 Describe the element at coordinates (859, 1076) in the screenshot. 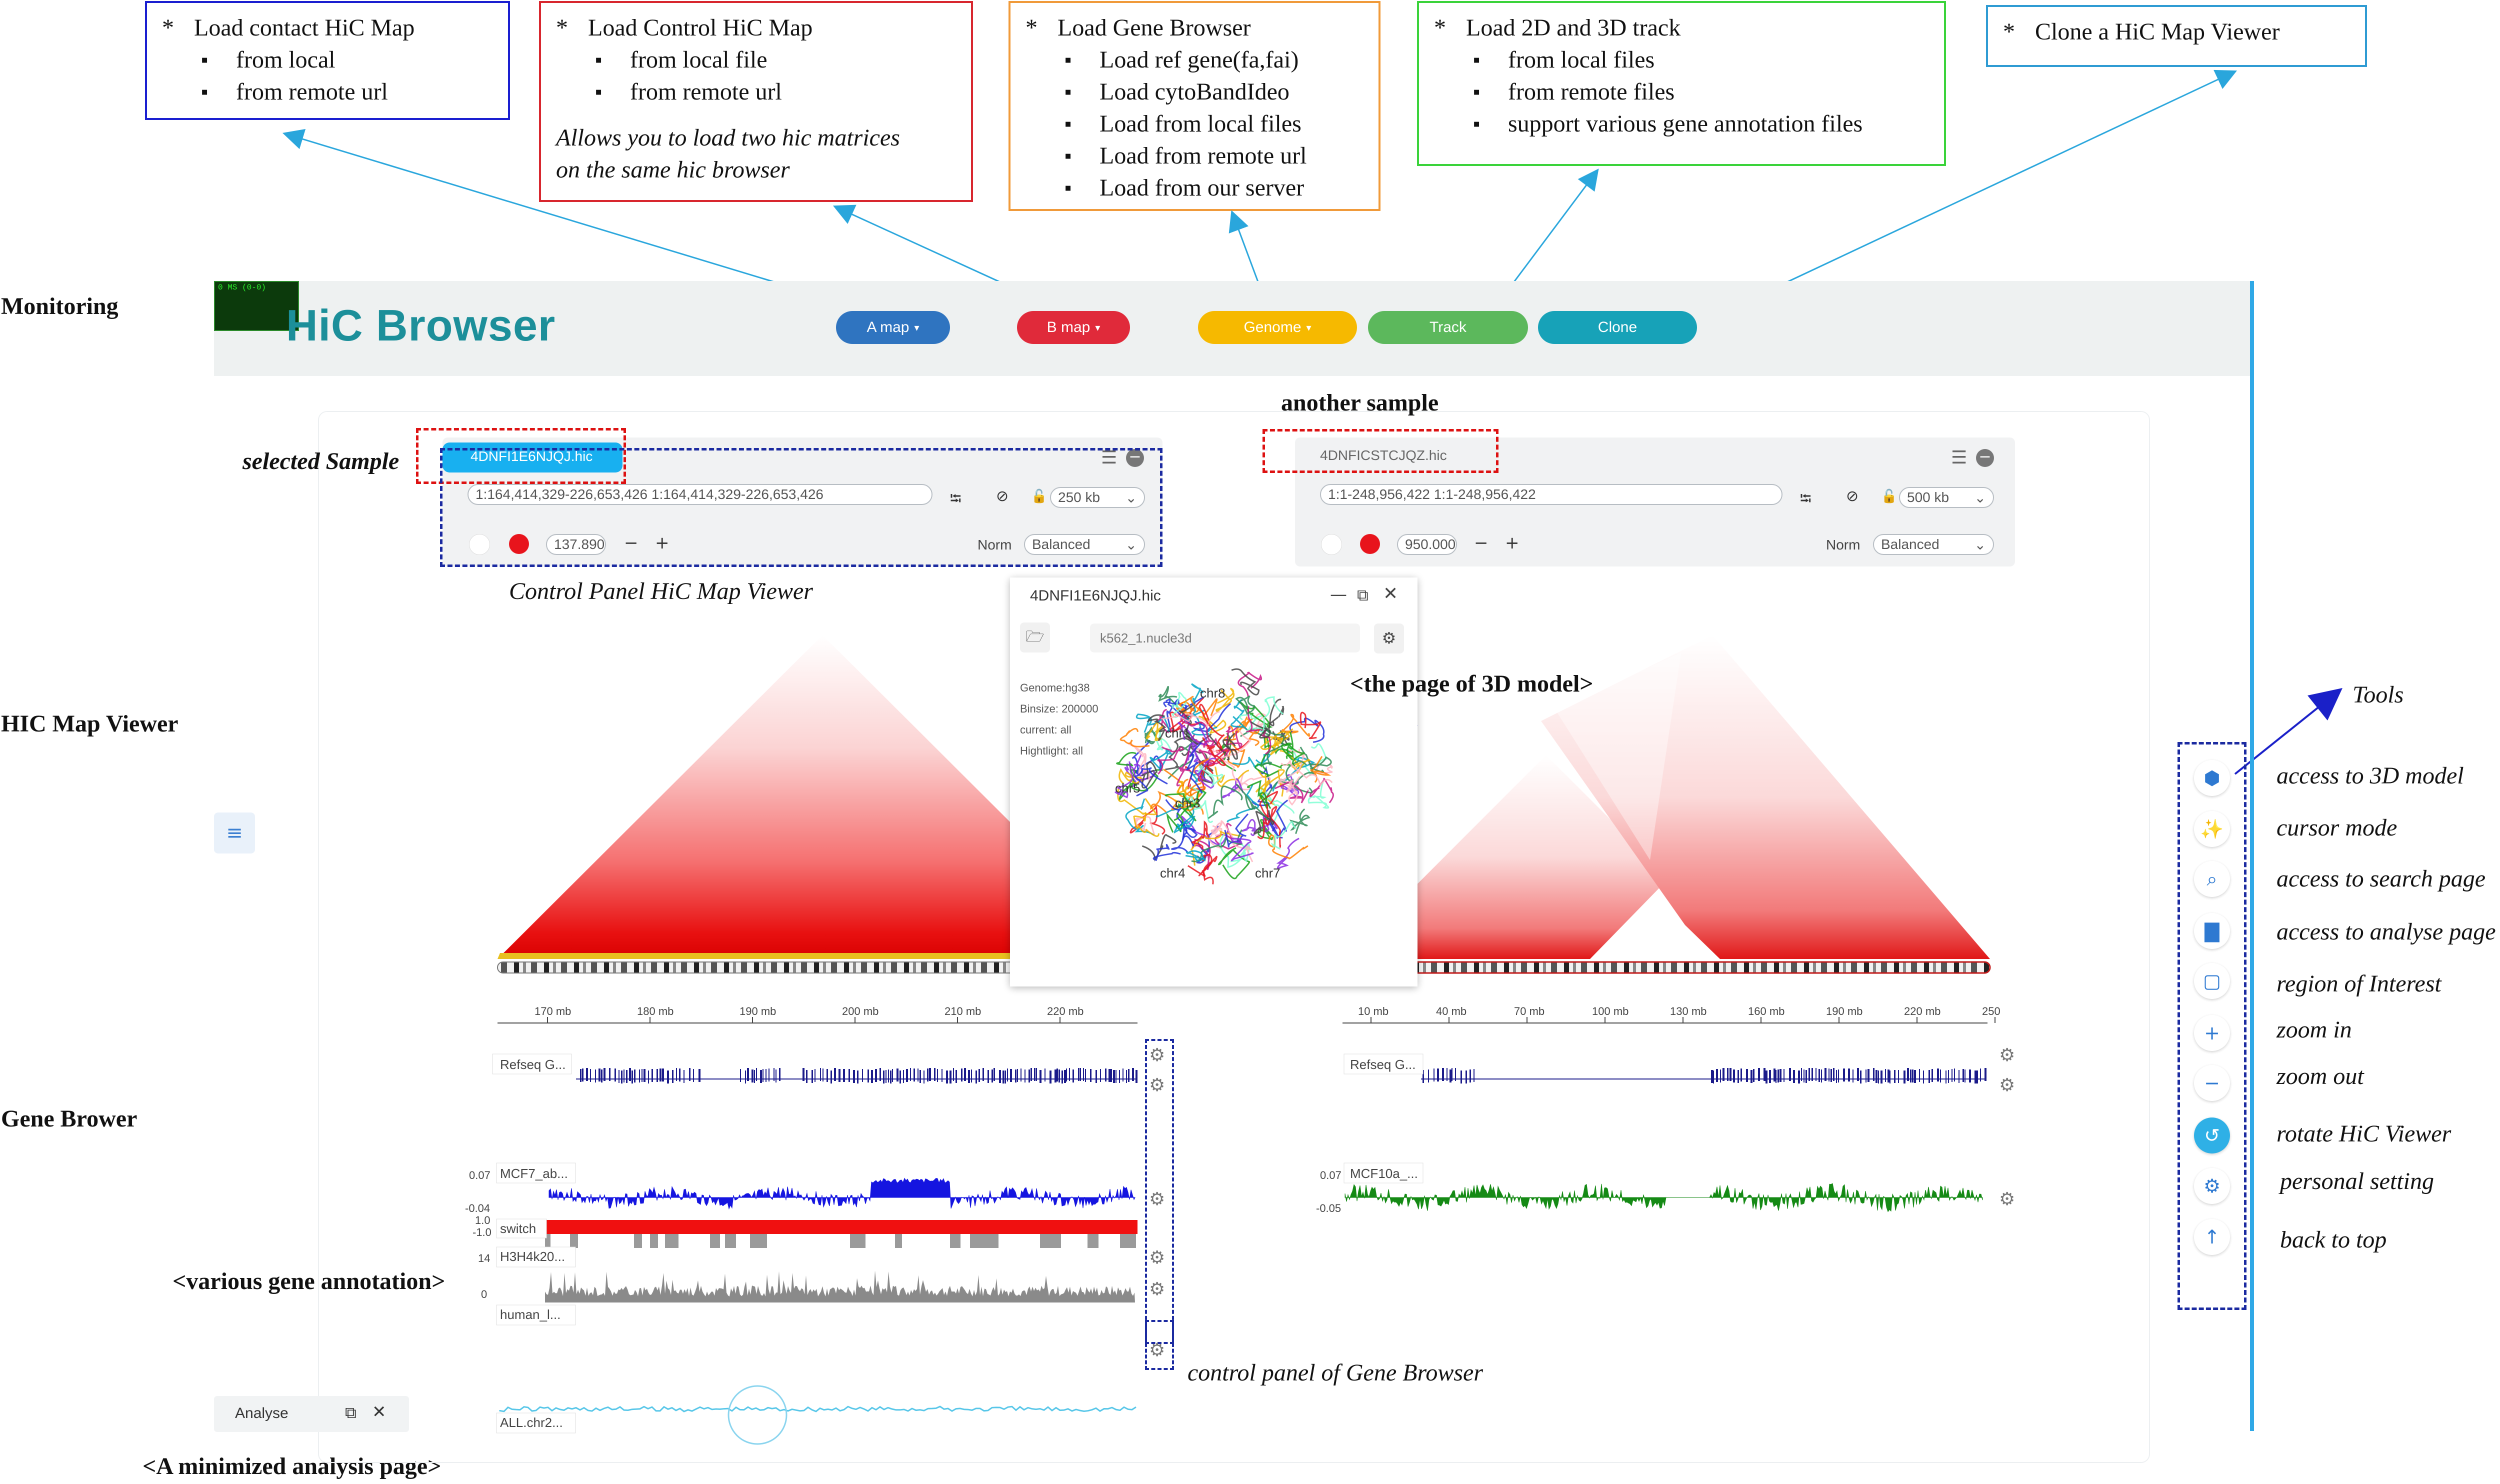

I see `refseq-track-left` at that location.